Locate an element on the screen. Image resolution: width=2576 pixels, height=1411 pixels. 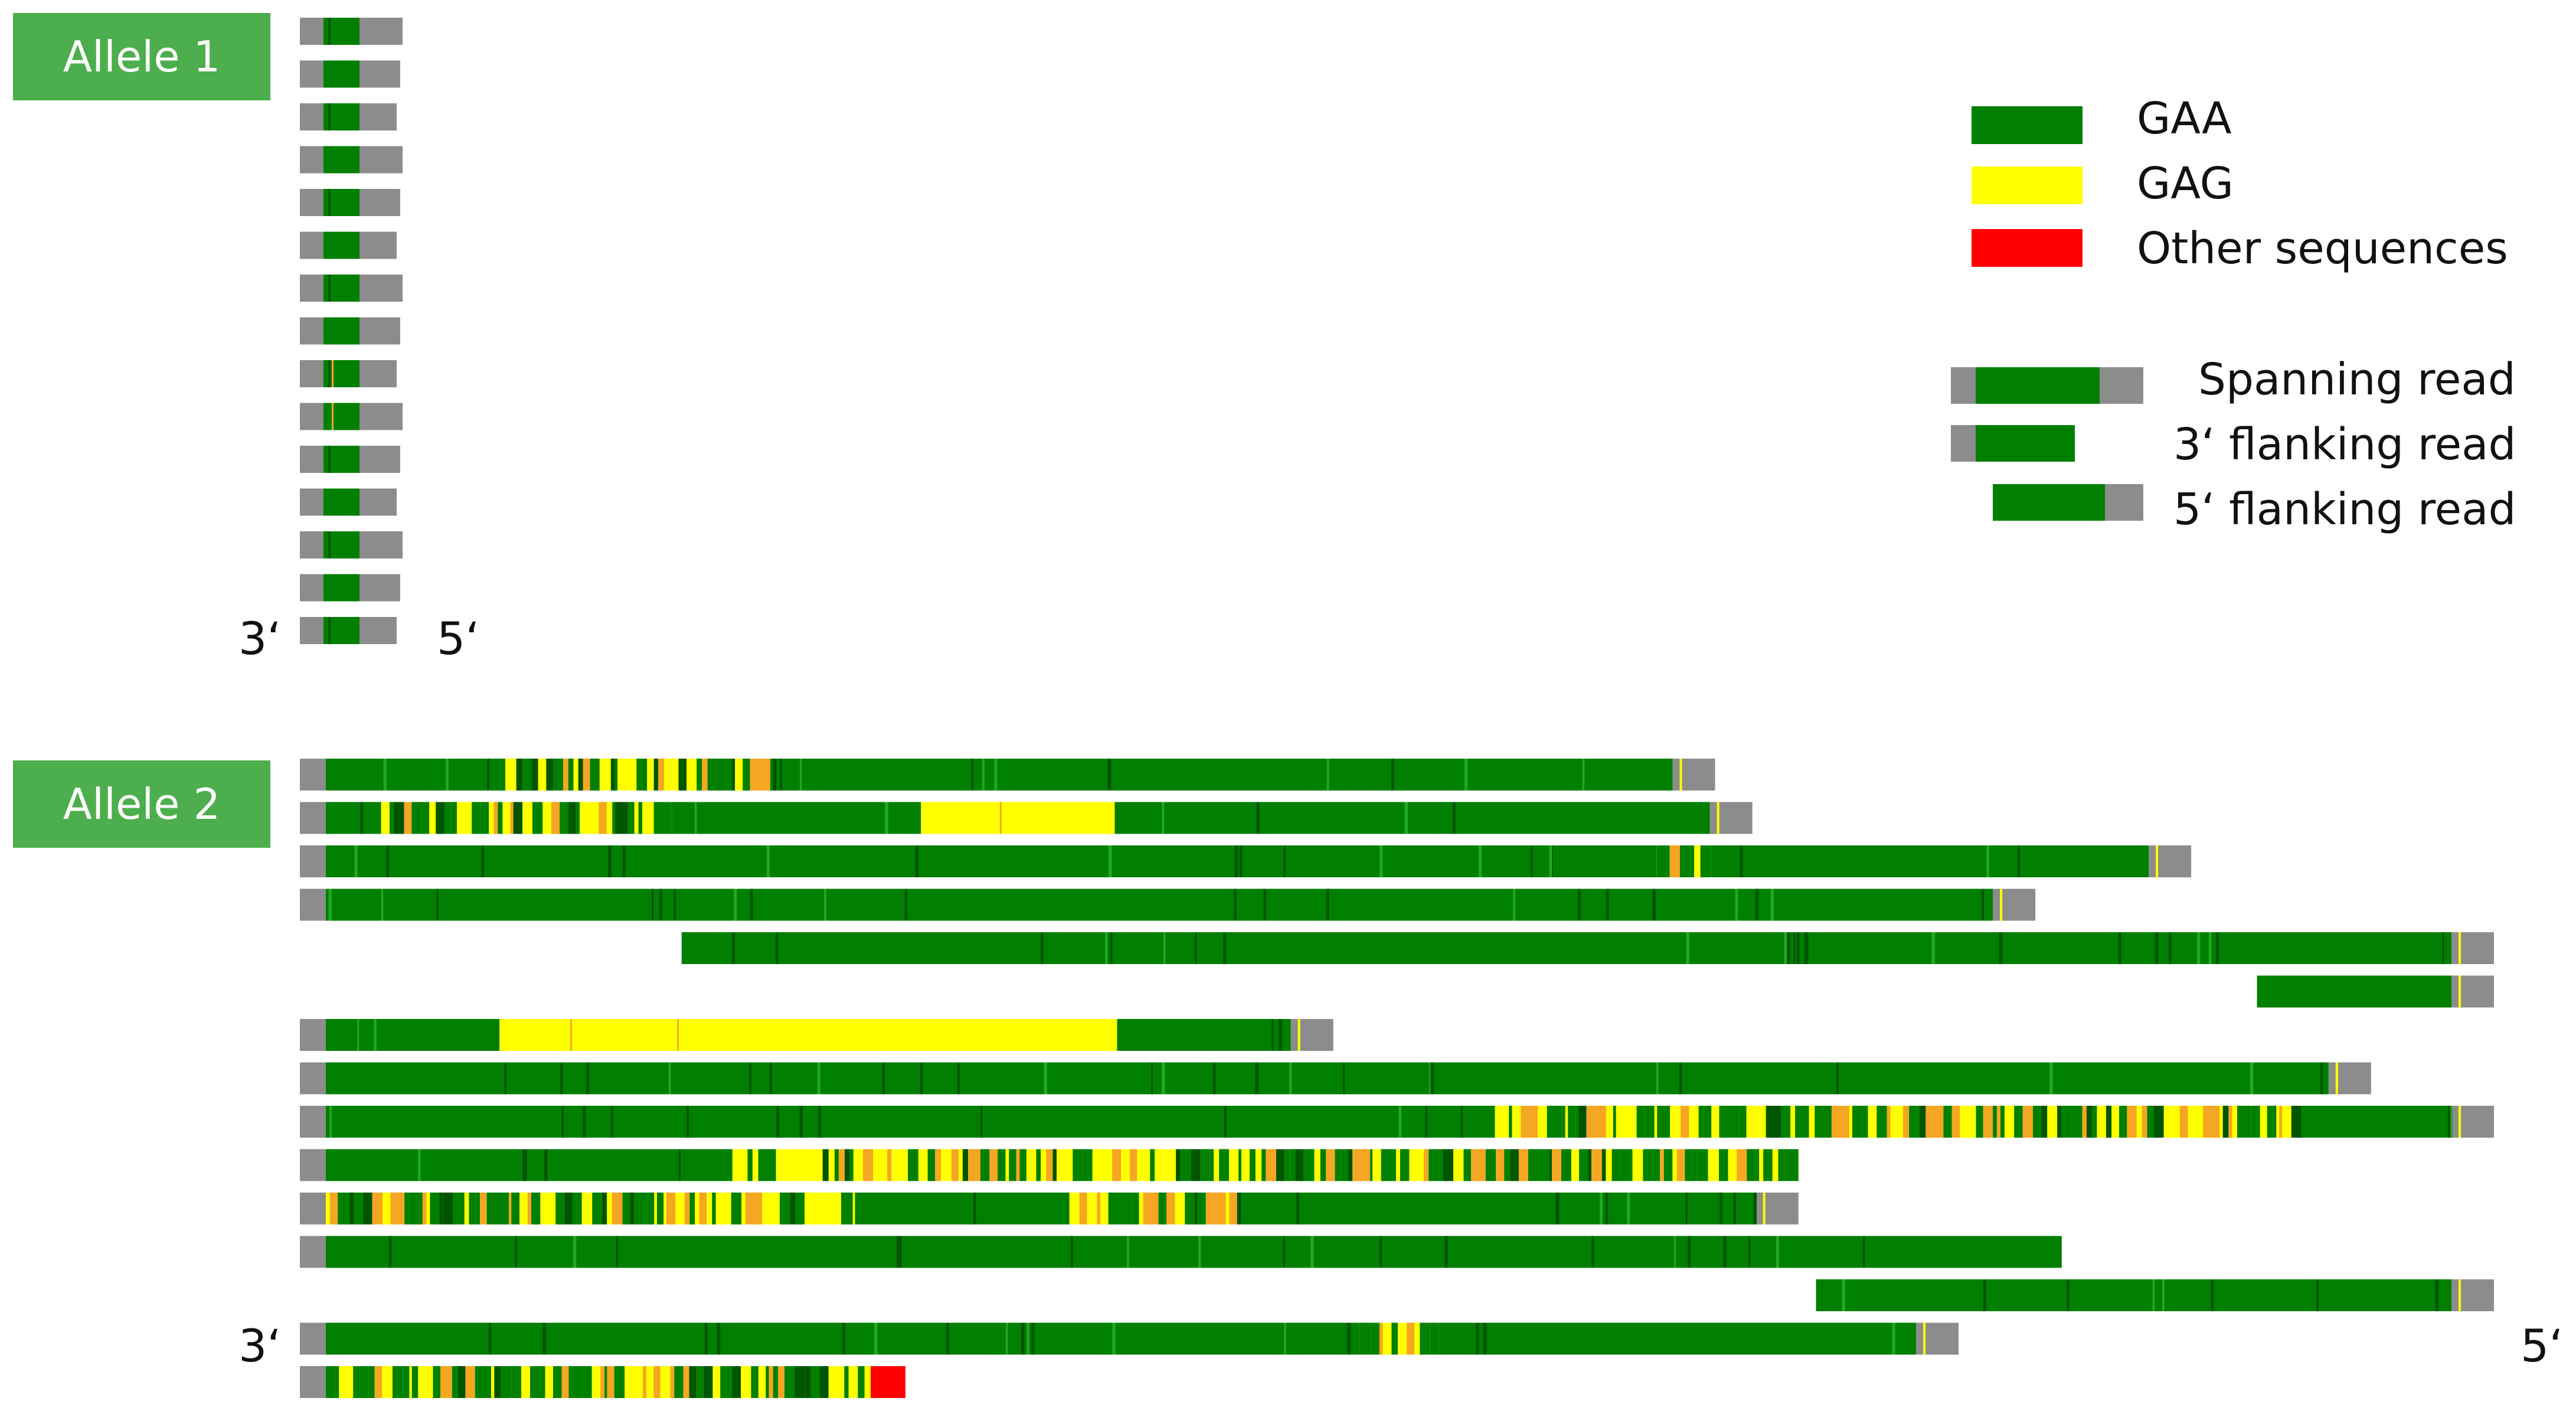
allele2-read-8-gaa-tick is located at coordinates (2051, 1078).